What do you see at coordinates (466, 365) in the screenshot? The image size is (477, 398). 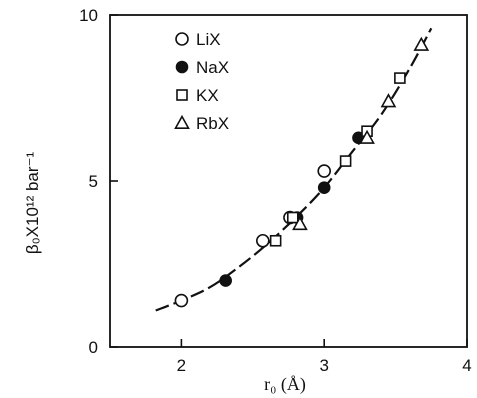 I see `x-tick-label: 4` at bounding box center [466, 365].